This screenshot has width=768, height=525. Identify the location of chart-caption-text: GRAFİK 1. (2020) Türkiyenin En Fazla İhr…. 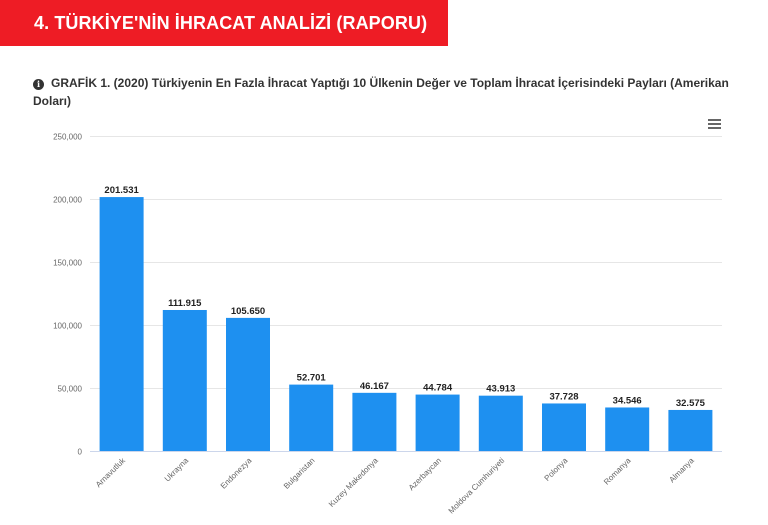
(381, 92).